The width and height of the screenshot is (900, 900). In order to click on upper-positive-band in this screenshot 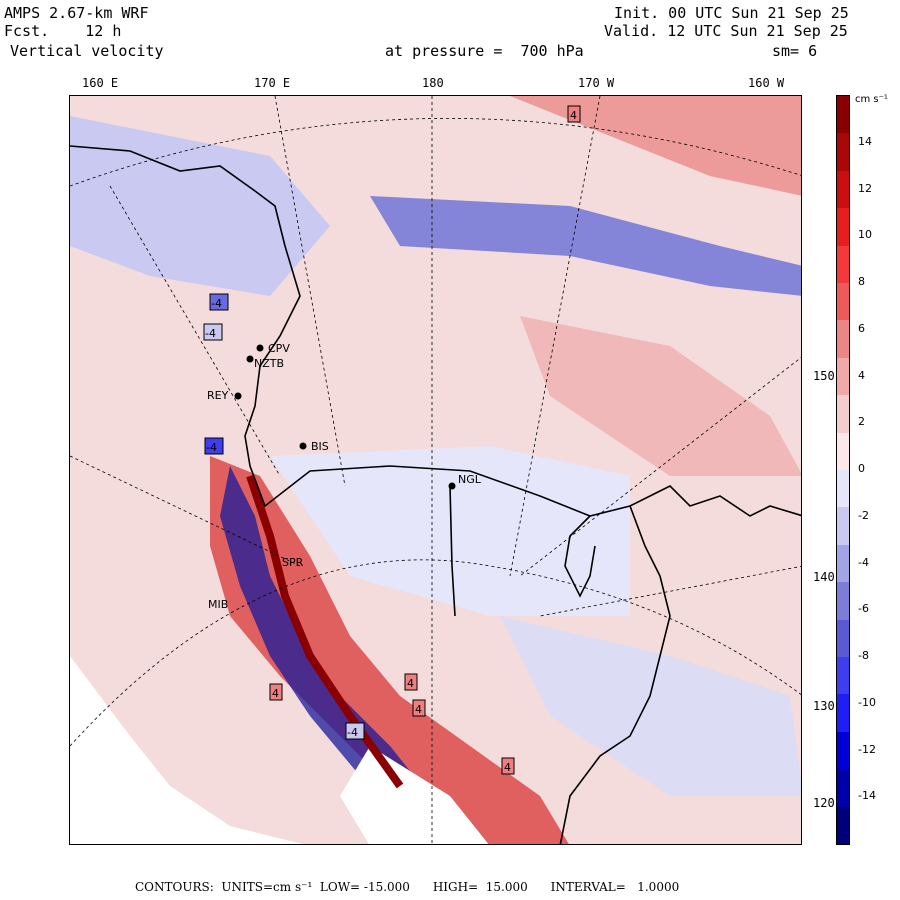, I will do `click(655, 146)`.